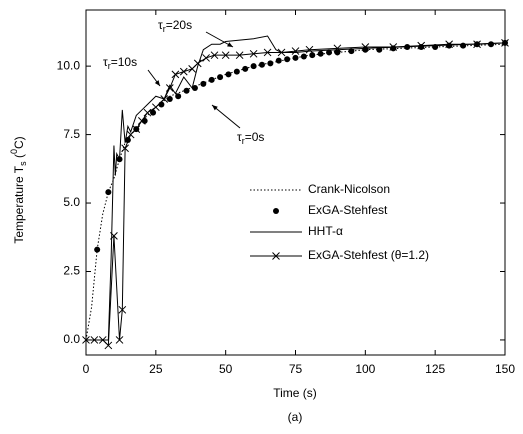  I want to click on annotation: τr=10s, so click(120, 63).